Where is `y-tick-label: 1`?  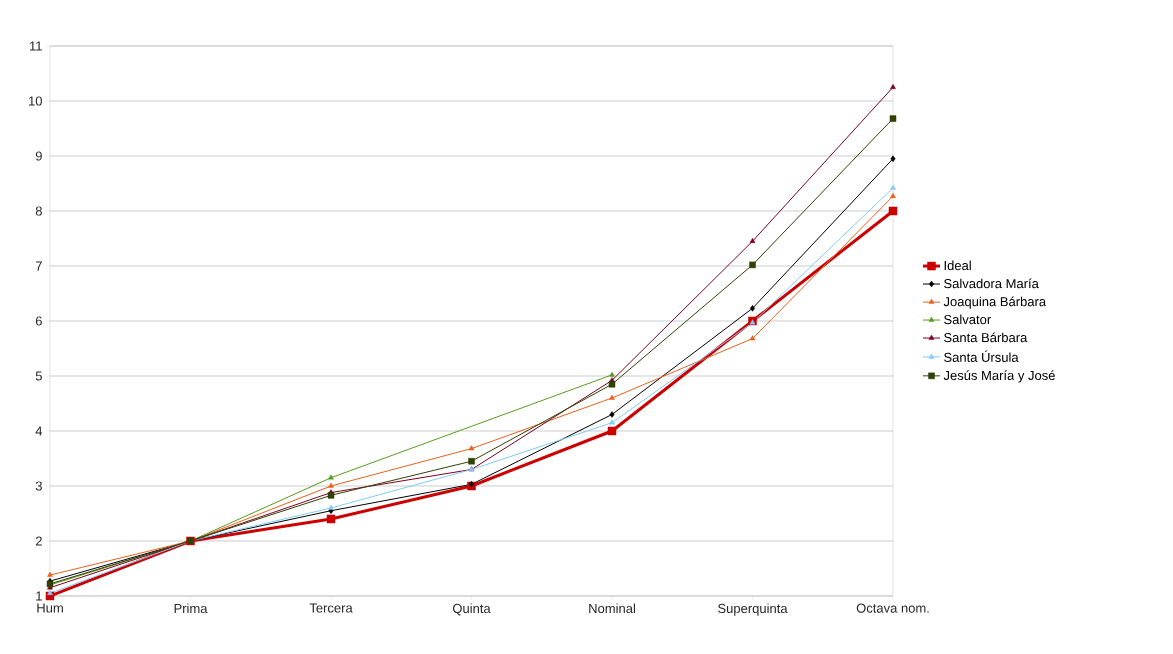 y-tick-label: 1 is located at coordinates (39, 596).